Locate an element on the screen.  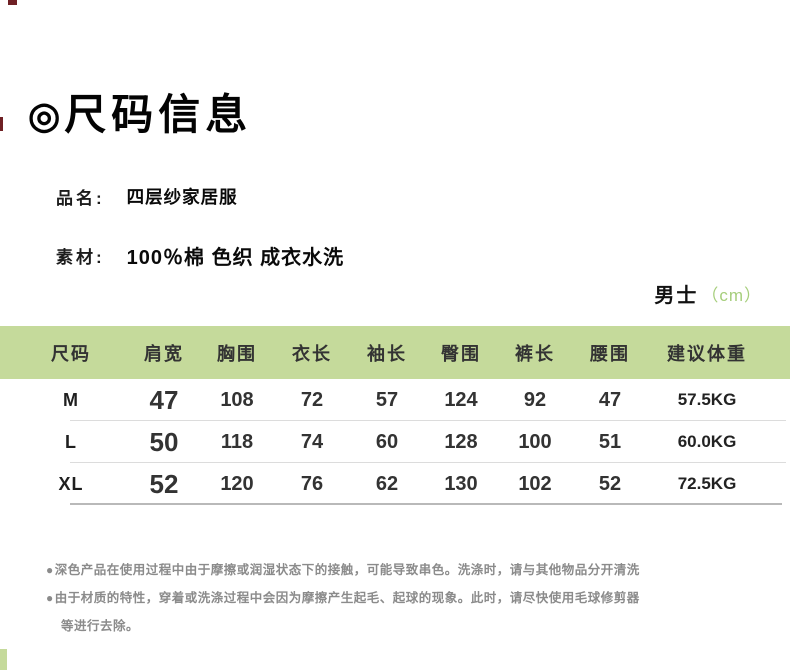
product-material-row: 素材: 100％棉 色织 成衣水洗 is located at coordinates (200, 255).